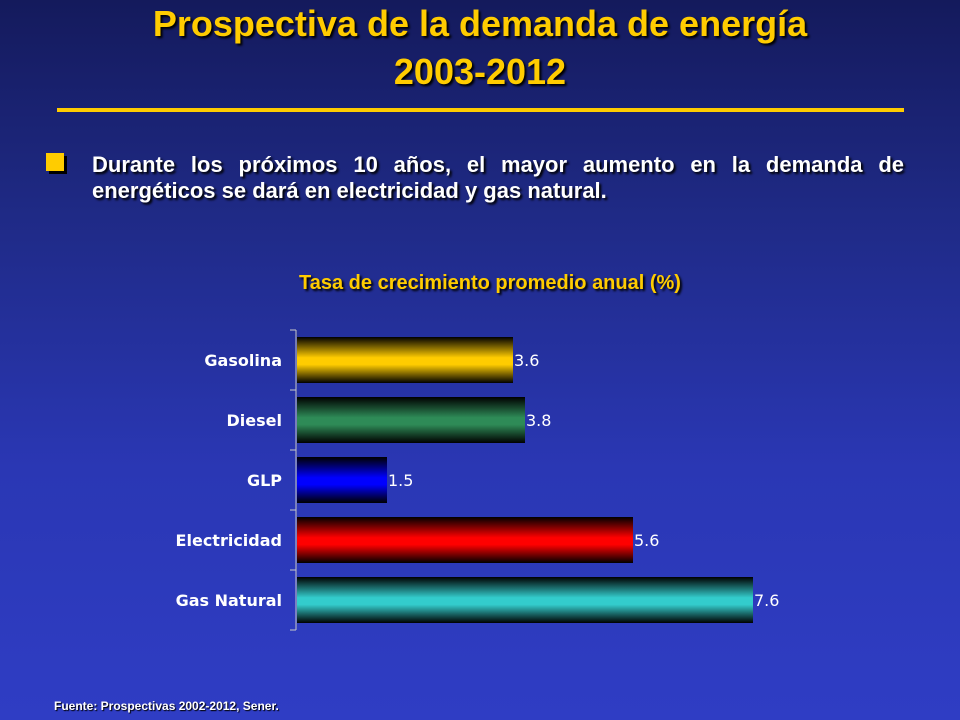  Describe the element at coordinates (465, 540) in the screenshot. I see `bar-electricidad` at that location.